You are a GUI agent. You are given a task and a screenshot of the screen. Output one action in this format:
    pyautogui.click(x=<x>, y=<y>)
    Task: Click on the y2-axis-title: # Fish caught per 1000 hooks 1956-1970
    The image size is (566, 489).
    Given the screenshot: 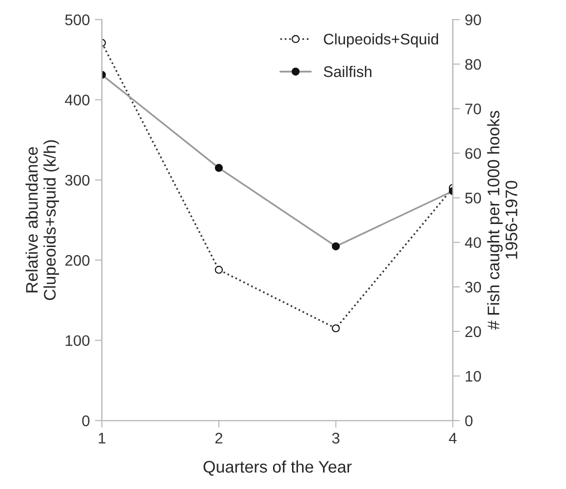 What is the action you would take?
    pyautogui.click(x=502, y=220)
    